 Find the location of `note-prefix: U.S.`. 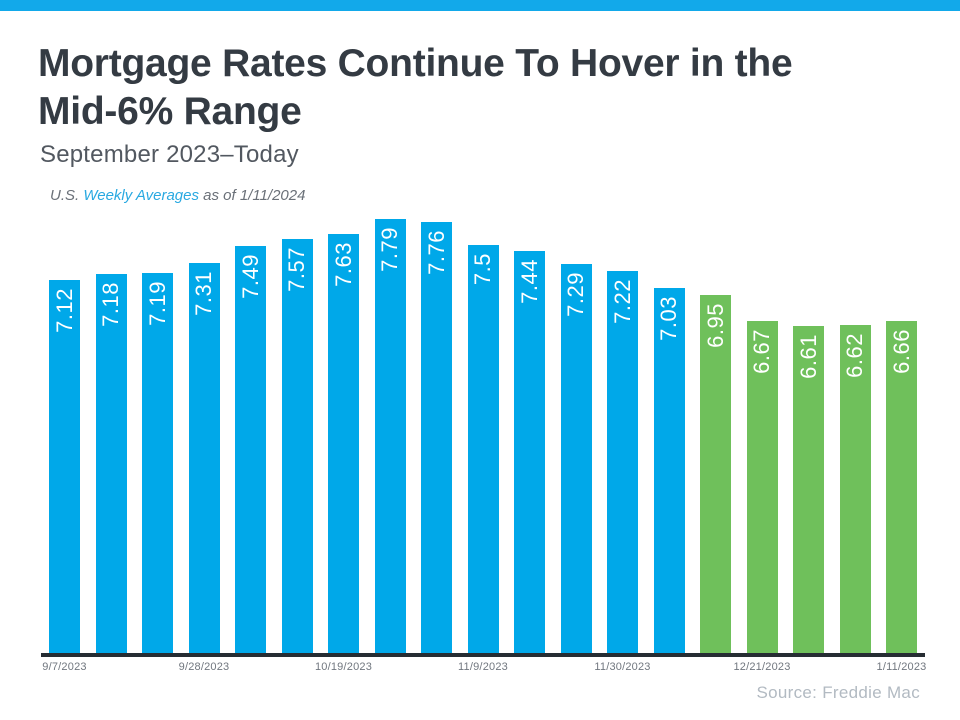

note-prefix: U.S. is located at coordinates (65, 195).